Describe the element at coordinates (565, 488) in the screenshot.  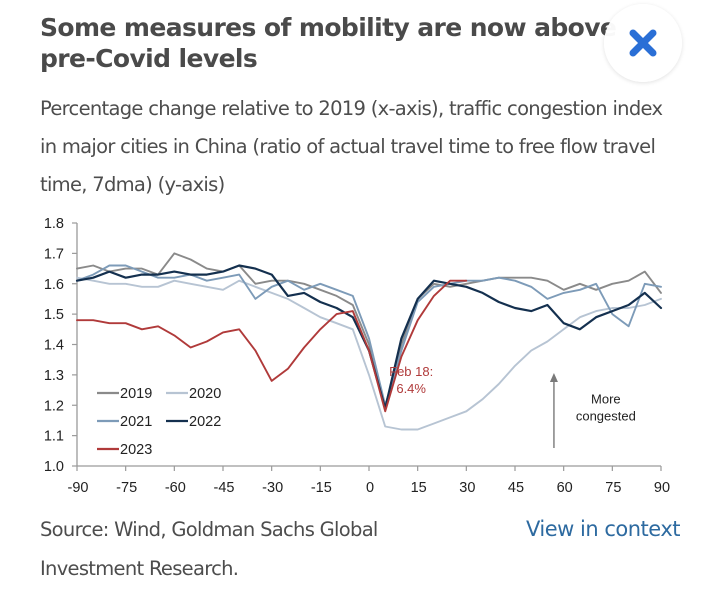
I see `x-tick-label: 60` at that location.